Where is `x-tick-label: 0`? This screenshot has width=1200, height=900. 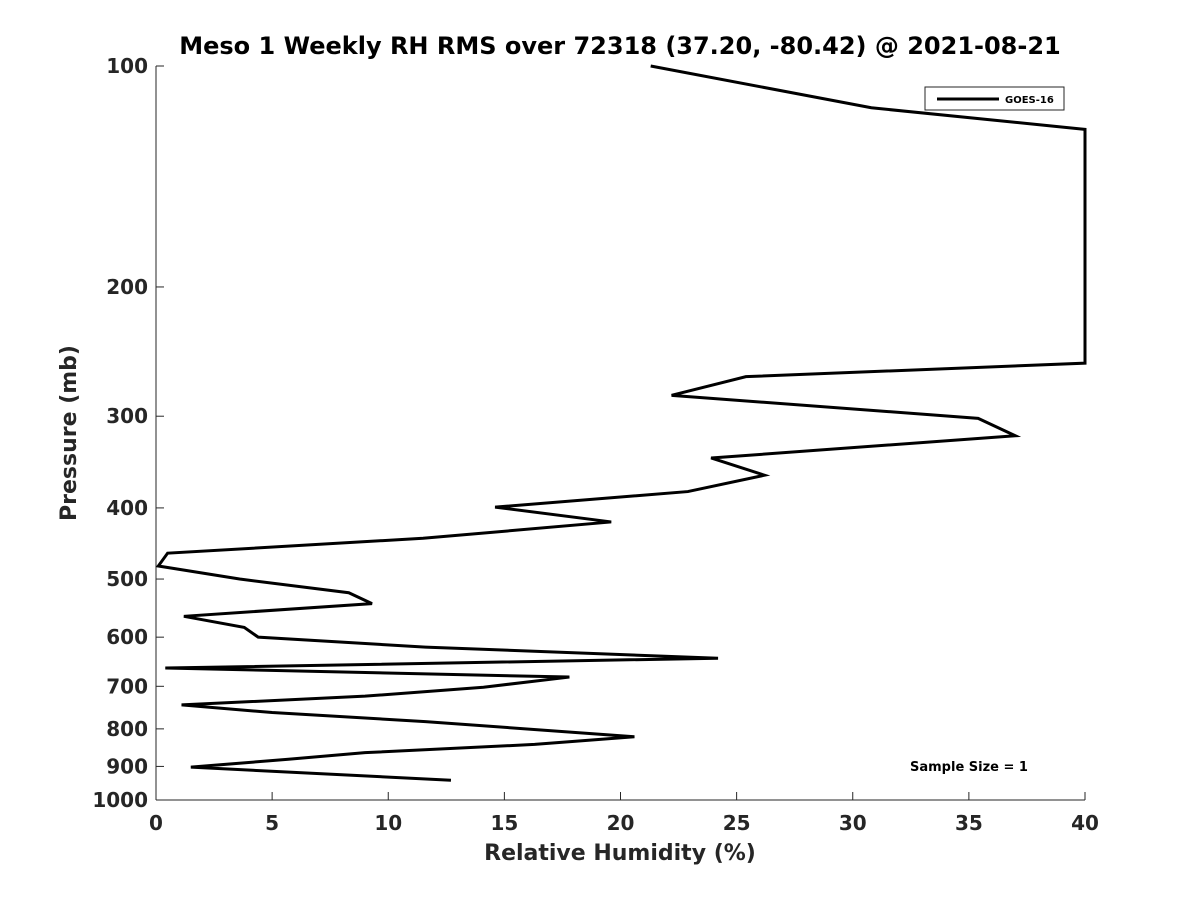
x-tick-label: 0 is located at coordinates (156, 823).